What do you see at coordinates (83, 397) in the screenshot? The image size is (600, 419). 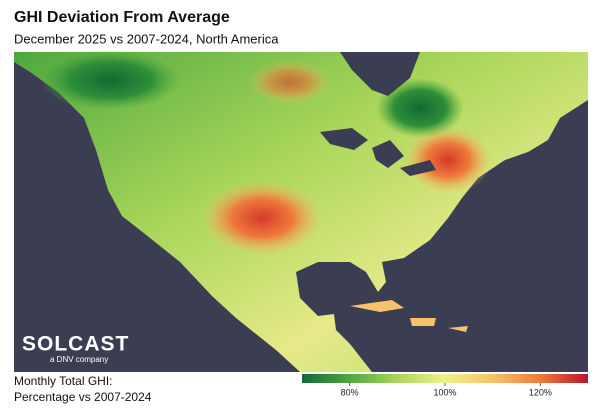 I see `legend-label: Percentage vs 2007-2024` at bounding box center [83, 397].